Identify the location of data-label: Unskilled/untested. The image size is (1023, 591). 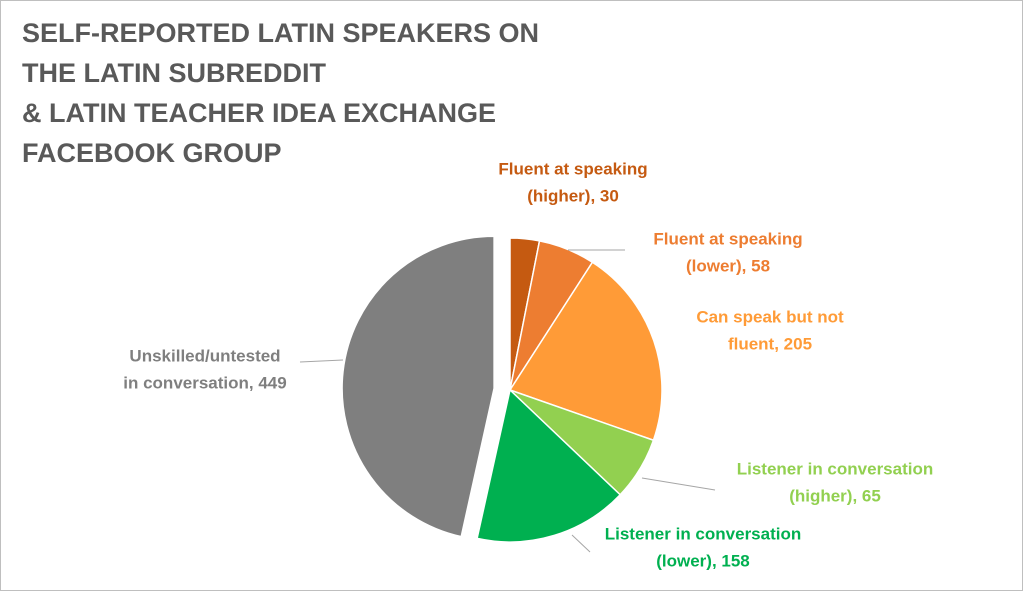
(204, 355).